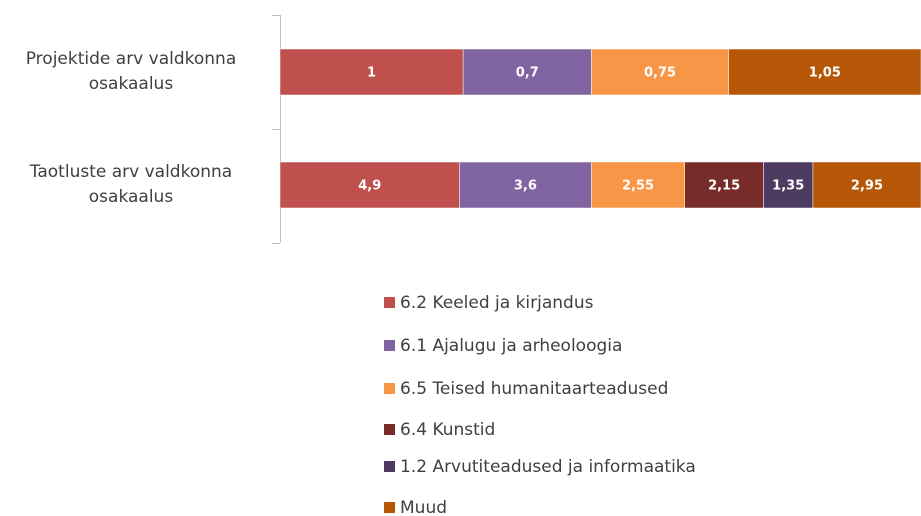  Describe the element at coordinates (423, 507) in the screenshot. I see `legend-label: Muud` at that location.